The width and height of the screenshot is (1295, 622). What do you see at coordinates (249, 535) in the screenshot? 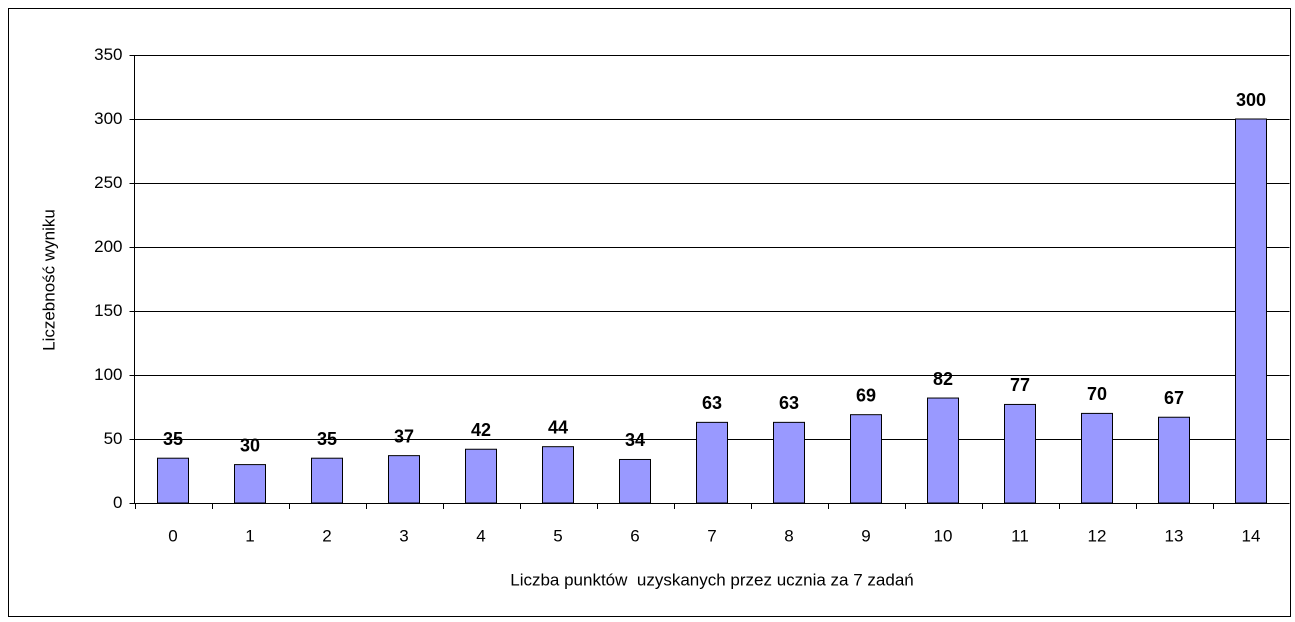
I see `x-tick-label: 1` at bounding box center [249, 535].